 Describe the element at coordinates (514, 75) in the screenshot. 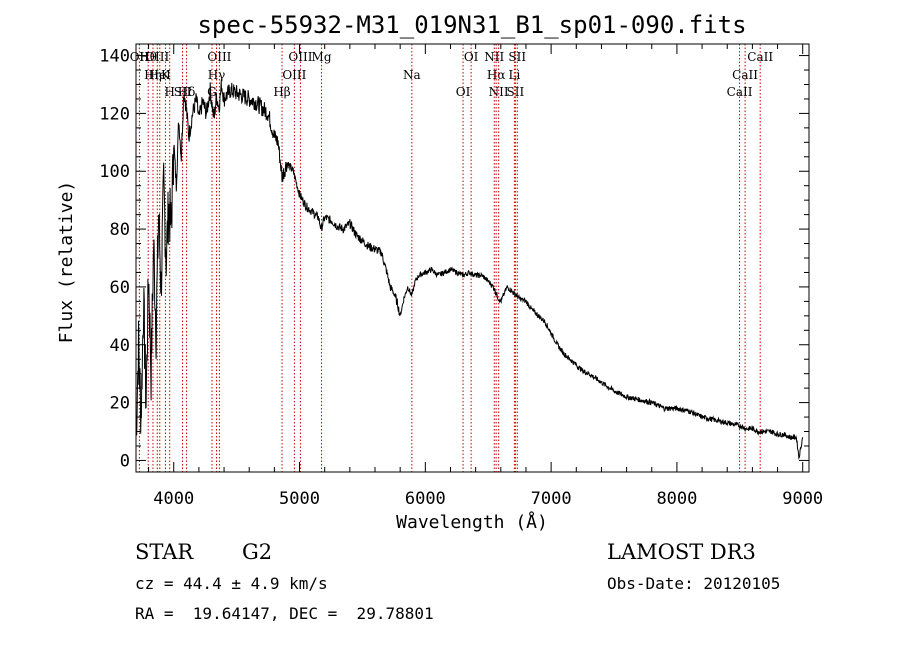

I see `spectral-line-label: Li` at that location.